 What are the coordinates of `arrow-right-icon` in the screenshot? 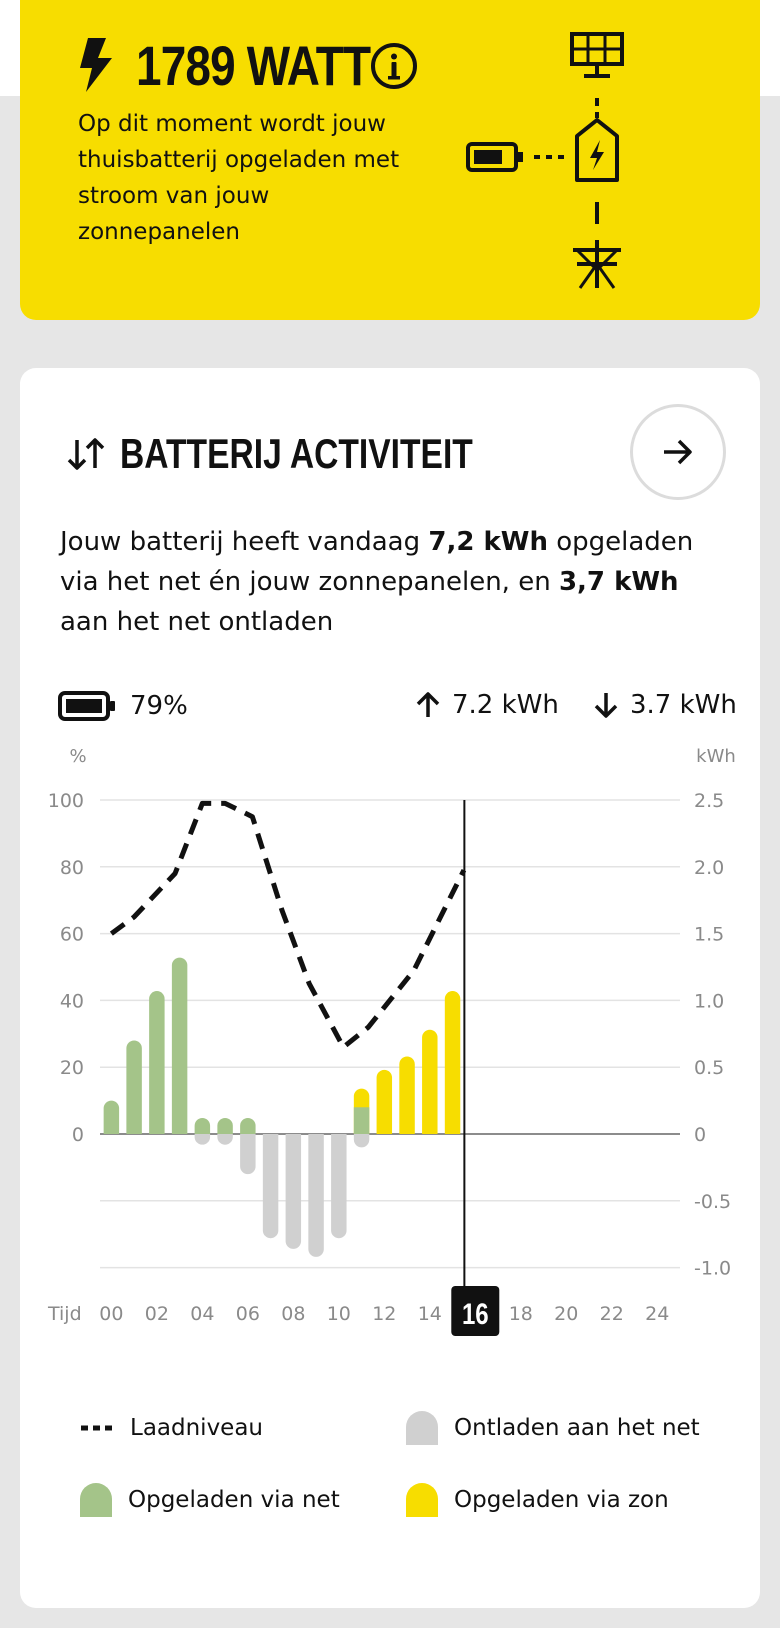 It's located at (678, 452).